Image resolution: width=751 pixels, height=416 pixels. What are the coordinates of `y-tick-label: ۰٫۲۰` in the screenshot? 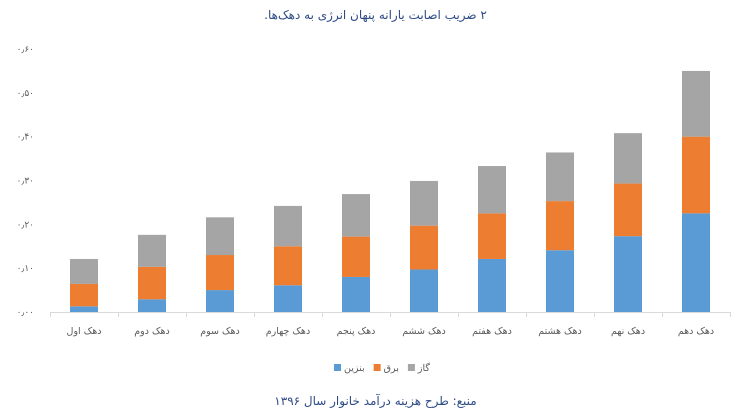 It's located at (25, 225).